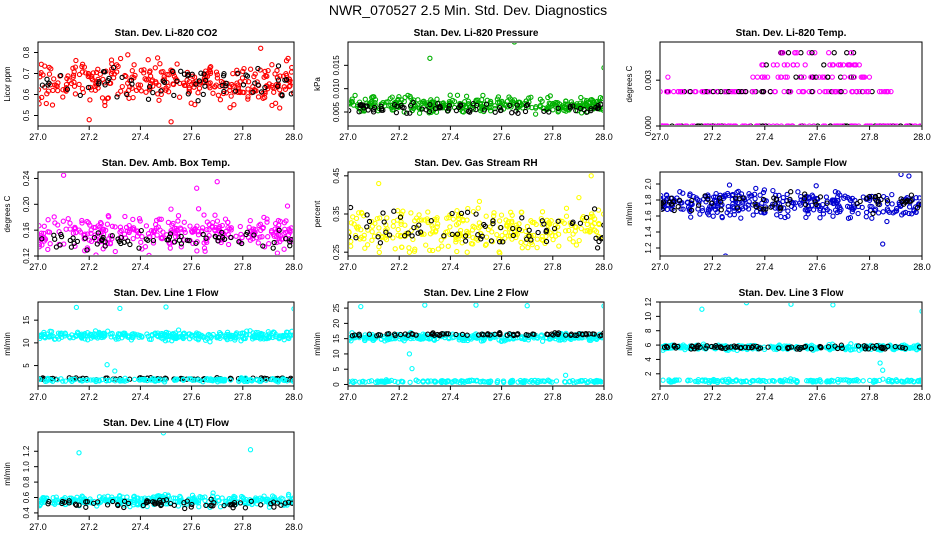 Image resolution: width=936 pixels, height=540 pixels. What do you see at coordinates (336, 307) in the screenshot?
I see `y-tick-label: 25` at bounding box center [336, 307].